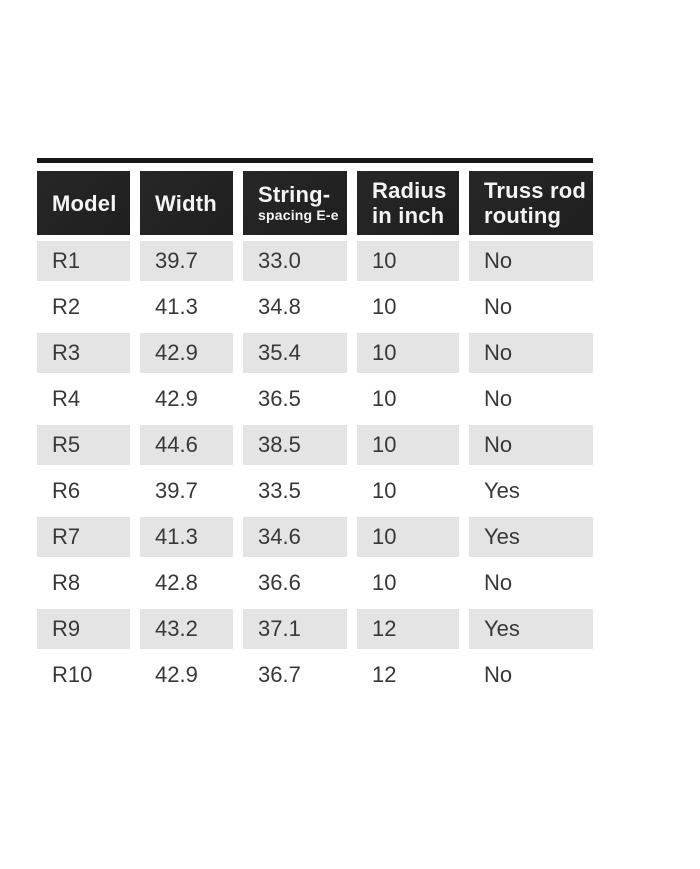 This screenshot has height=869, width=700. I want to click on header-cell-truss-rod: Truss rod routing, so click(531, 203).